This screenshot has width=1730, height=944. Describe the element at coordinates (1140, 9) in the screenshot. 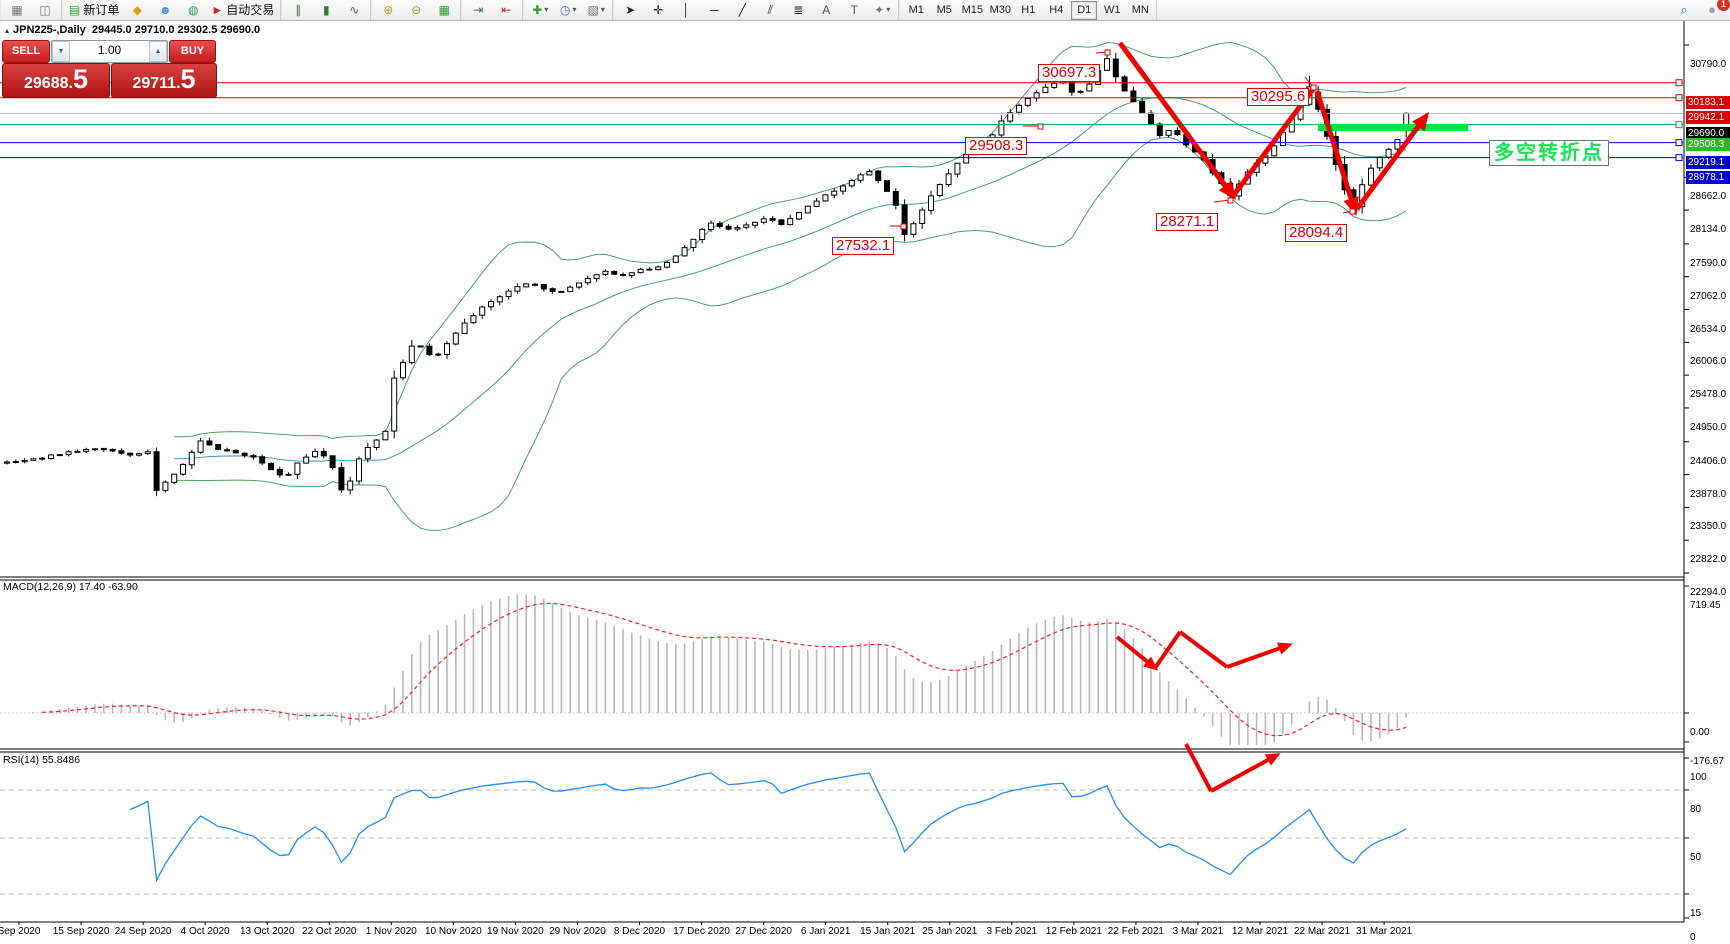

I see `timeframe-mn: MN` at that location.